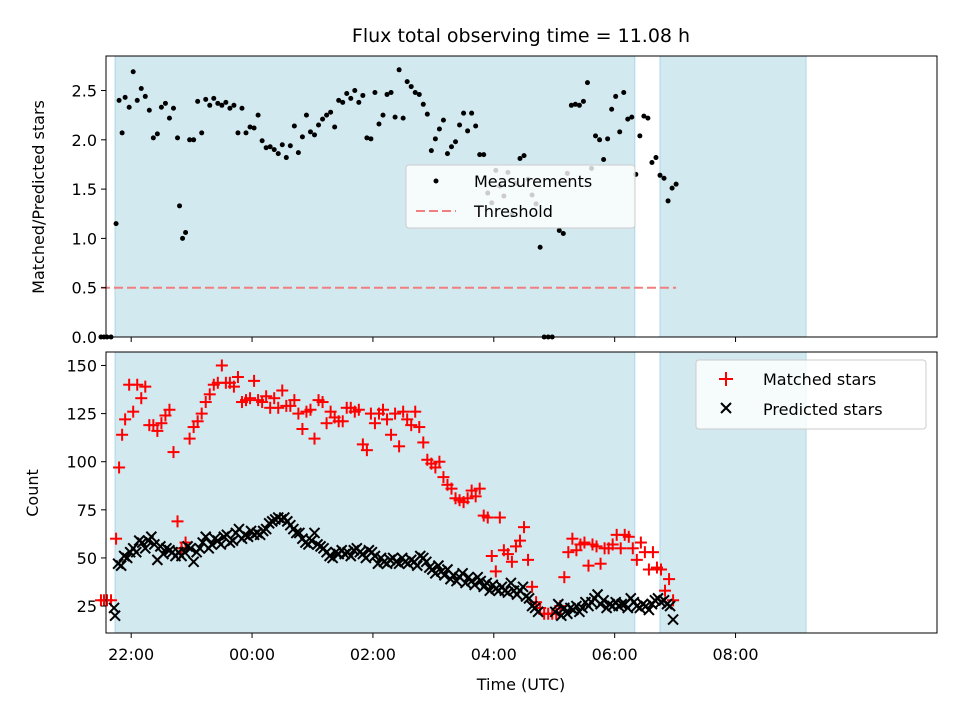 The width and height of the screenshot is (960, 720). What do you see at coordinates (84, 238) in the screenshot?
I see `y-tick-label: 1.0` at bounding box center [84, 238].